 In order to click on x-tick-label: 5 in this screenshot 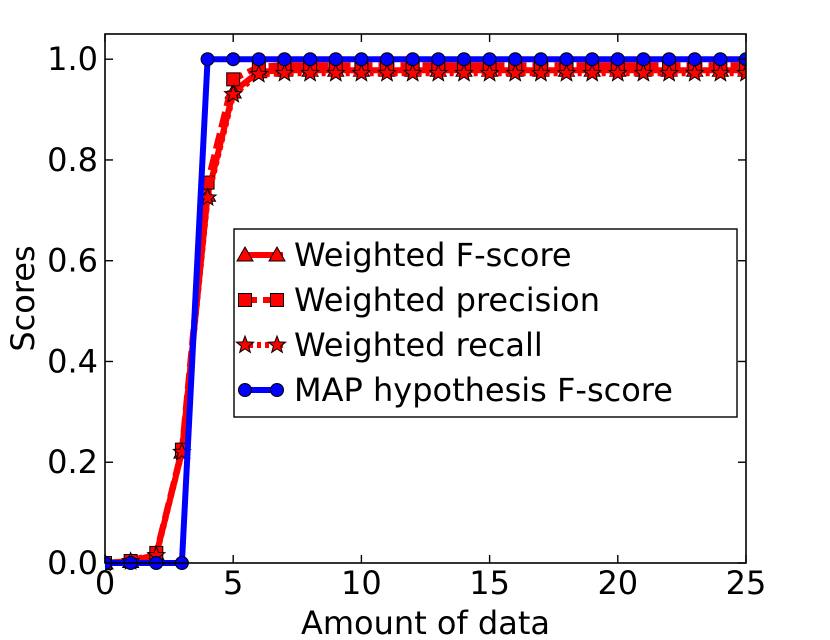, I will do `click(233, 583)`.